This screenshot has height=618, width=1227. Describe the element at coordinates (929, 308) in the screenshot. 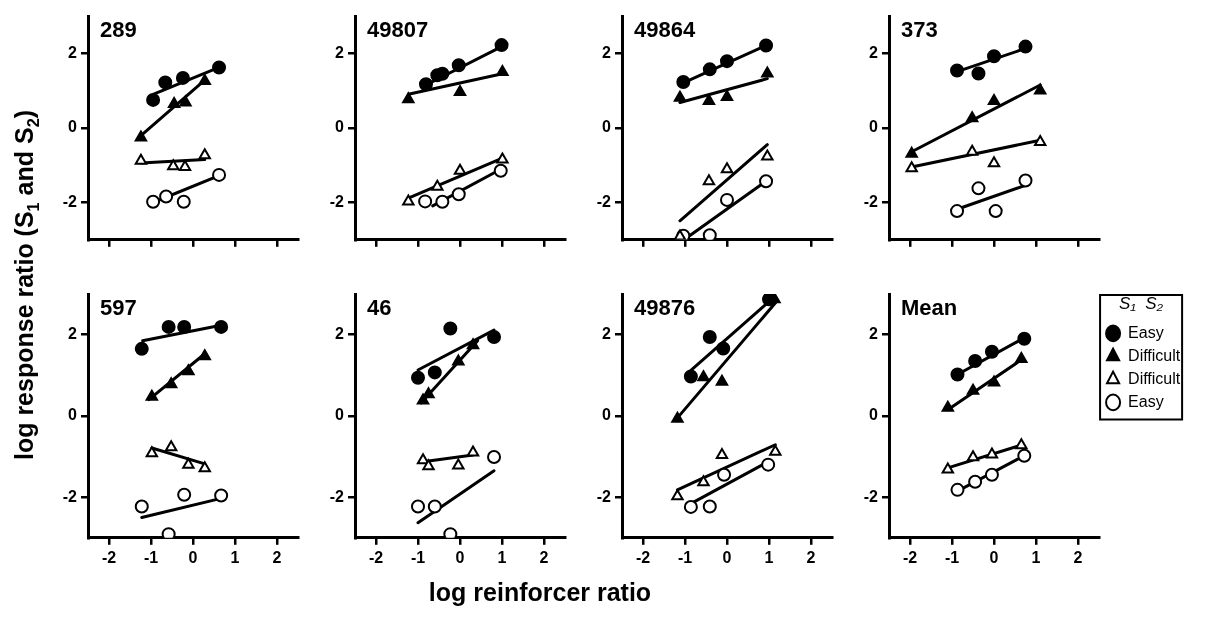

I see `chart-title: Mean` at that location.